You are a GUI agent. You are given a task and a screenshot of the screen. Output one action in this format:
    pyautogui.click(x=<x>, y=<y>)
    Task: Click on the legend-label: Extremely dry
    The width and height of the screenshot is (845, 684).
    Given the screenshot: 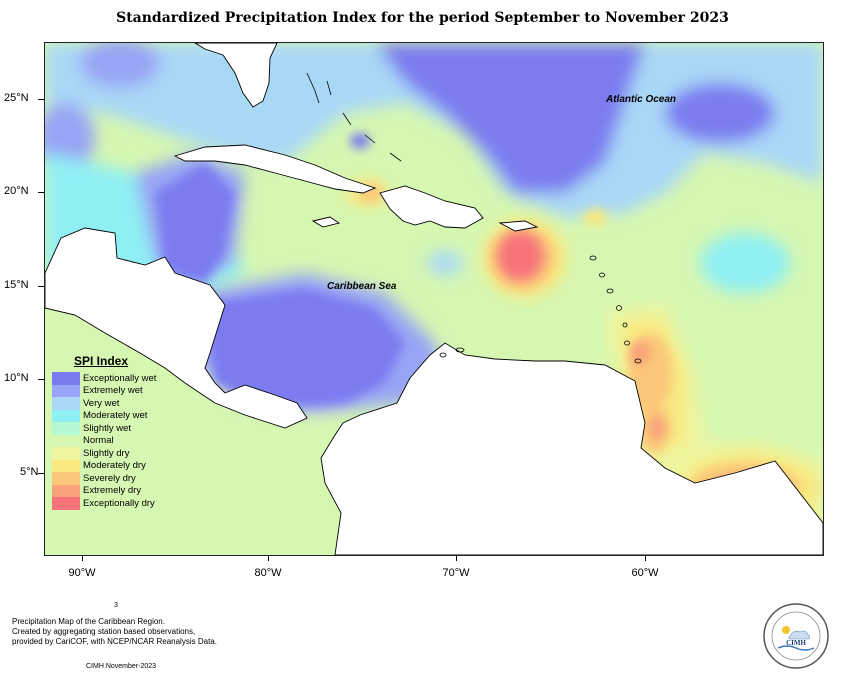 What is the action you would take?
    pyautogui.click(x=112, y=491)
    